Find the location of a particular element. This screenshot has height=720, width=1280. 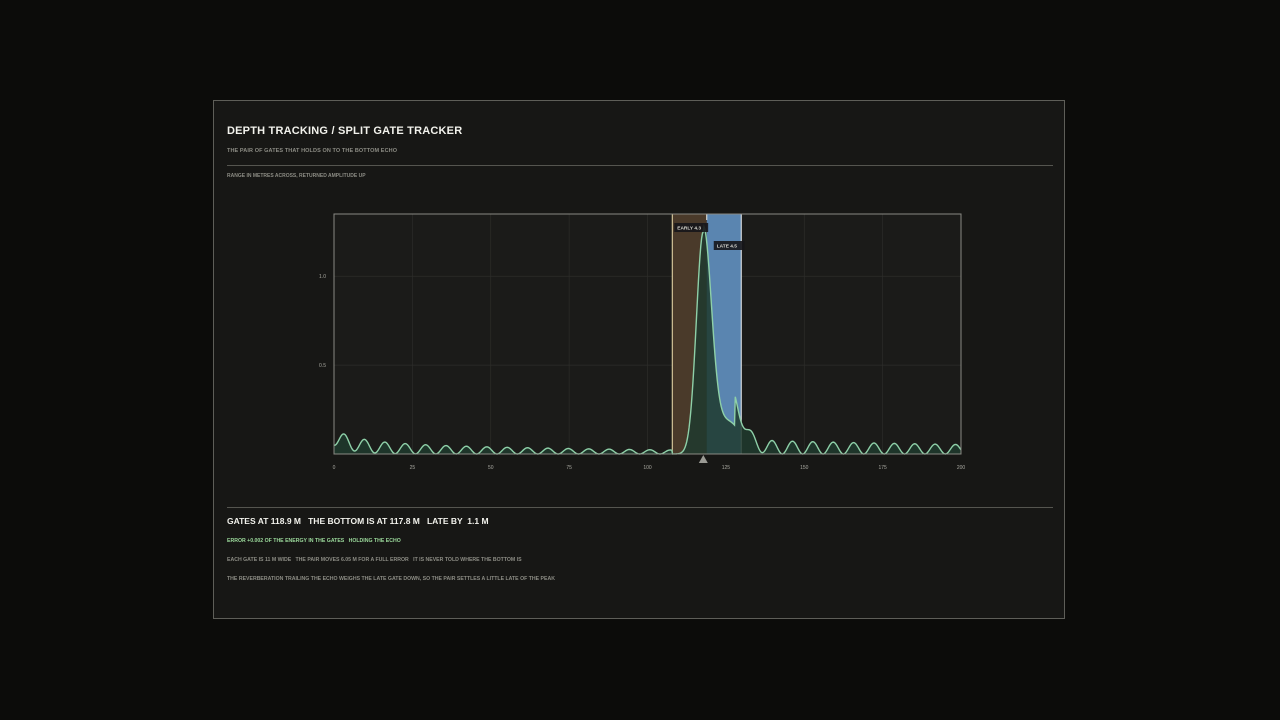

x-tick-label: 175 is located at coordinates (882, 468).